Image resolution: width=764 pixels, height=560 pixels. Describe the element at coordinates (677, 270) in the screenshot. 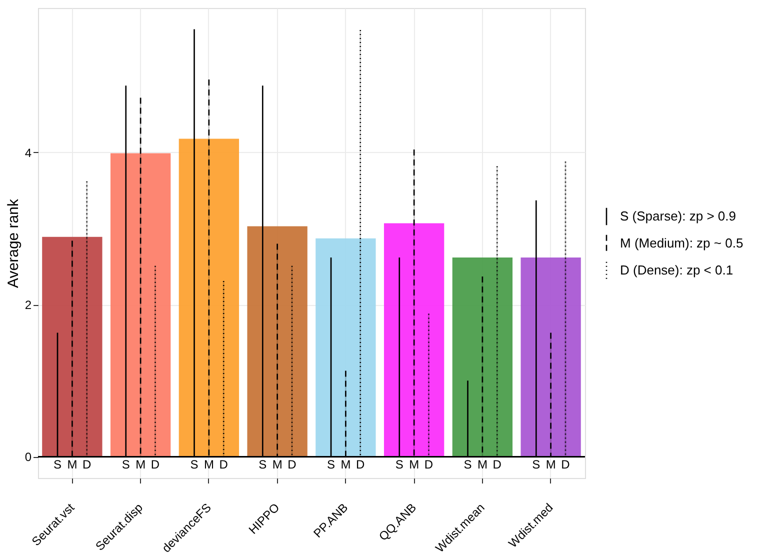

I see `legend-label: D (Dense): zp < 0.1` at that location.